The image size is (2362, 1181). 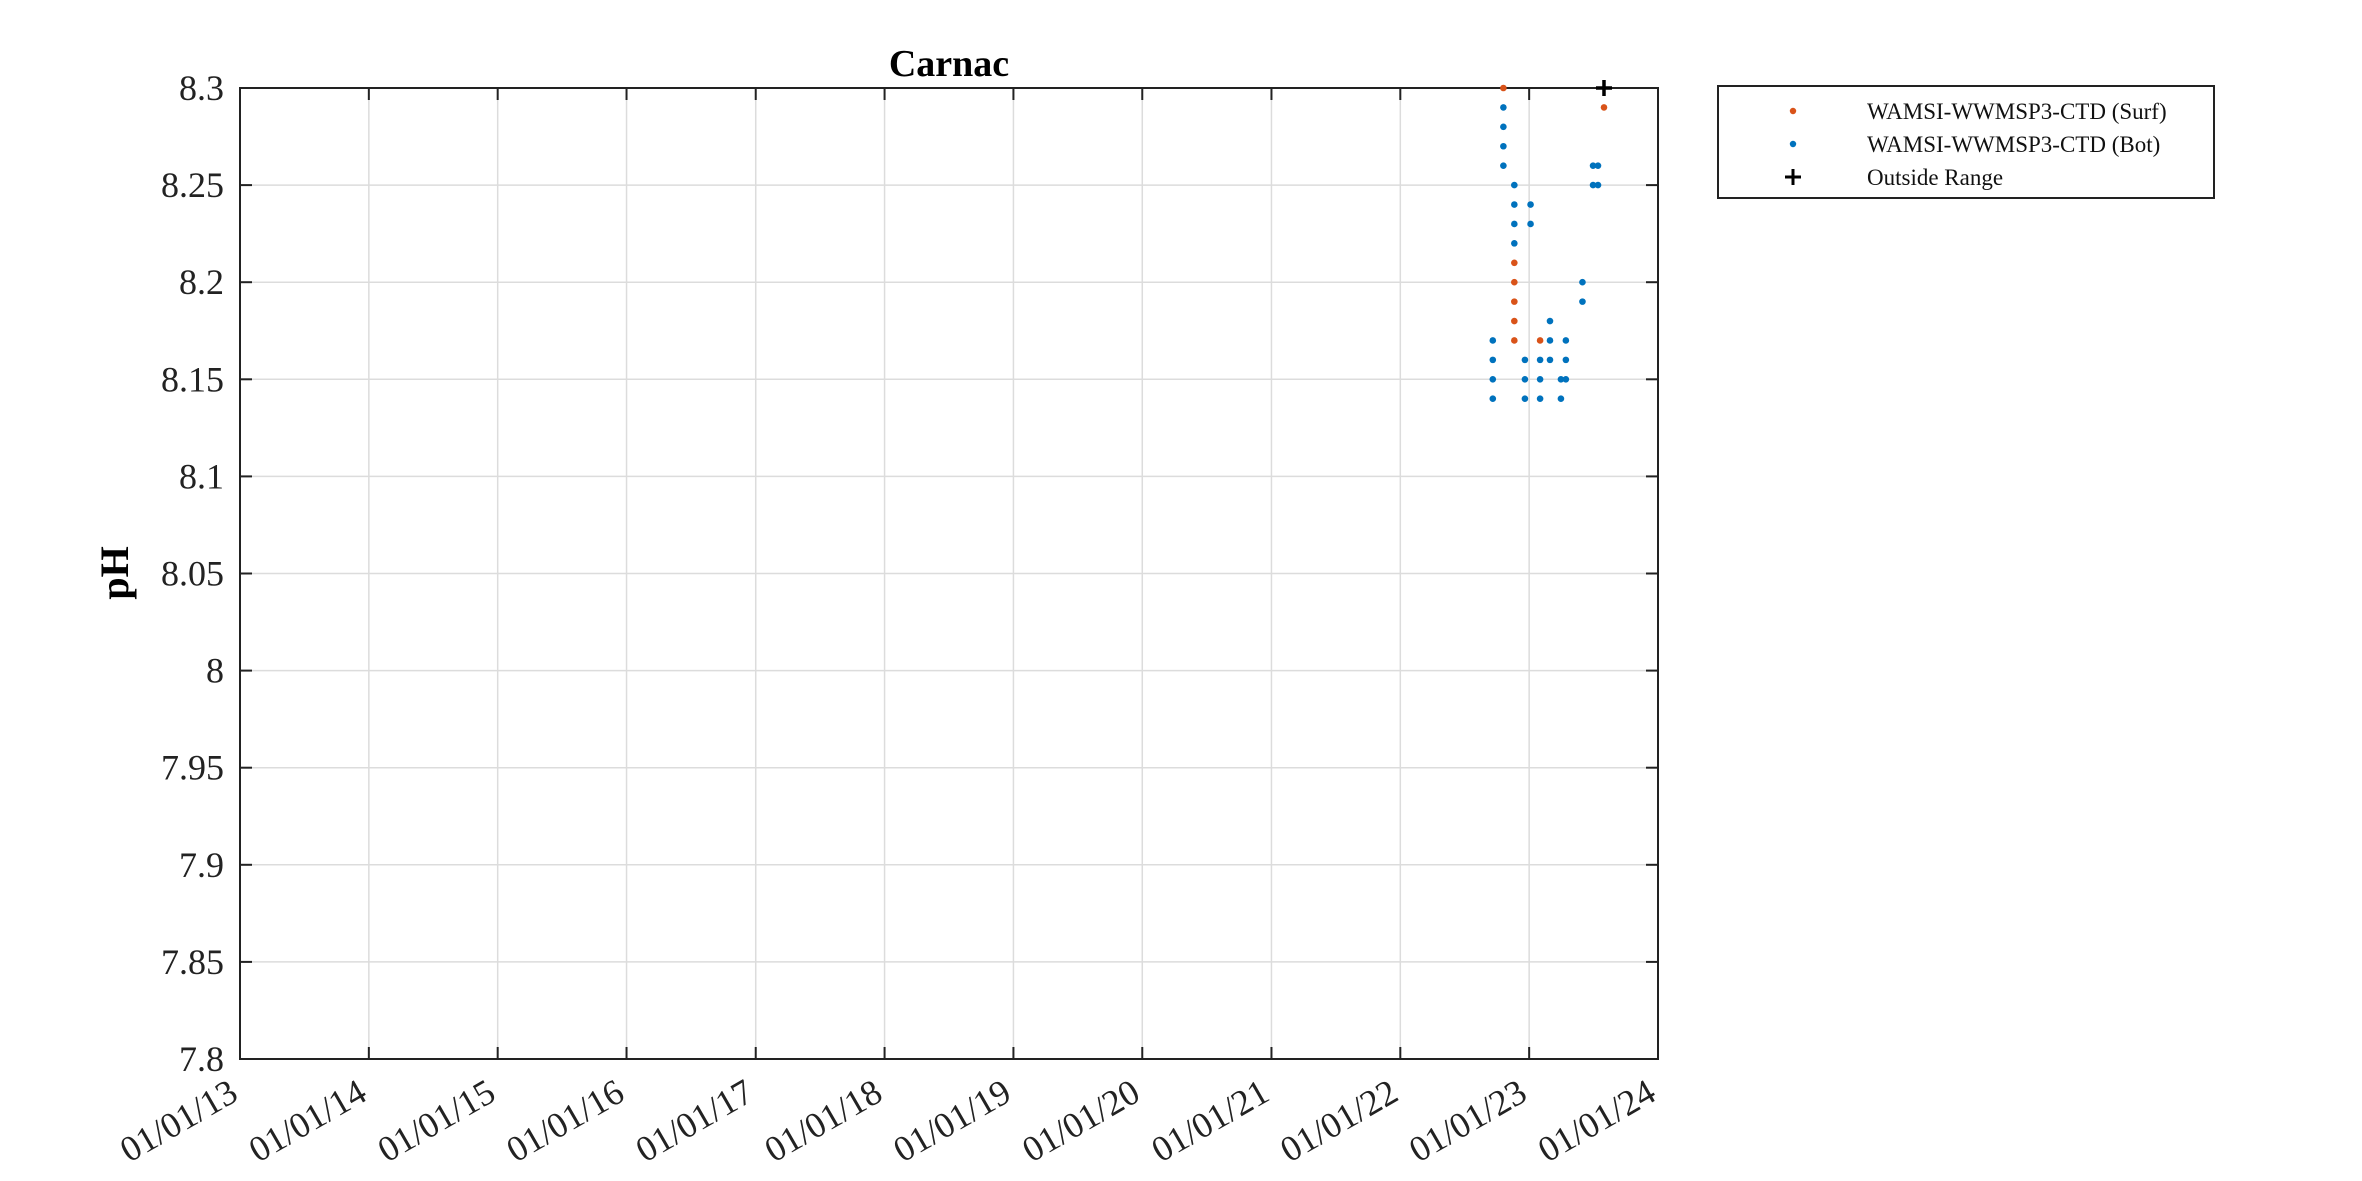 What do you see at coordinates (201, 476) in the screenshot?
I see `y-tick-label: 8.1` at bounding box center [201, 476].